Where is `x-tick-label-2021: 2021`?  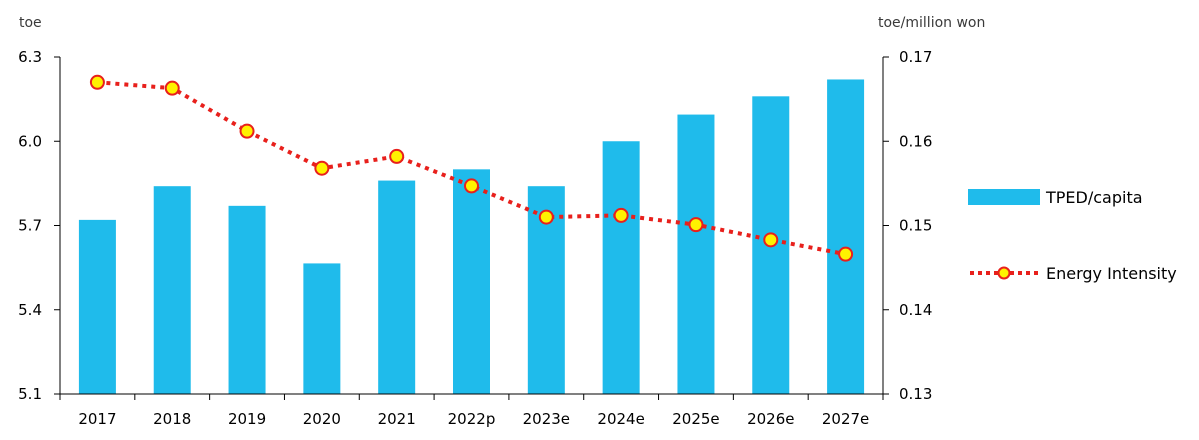 x-tick-label-2021: 2021 is located at coordinates (397, 419).